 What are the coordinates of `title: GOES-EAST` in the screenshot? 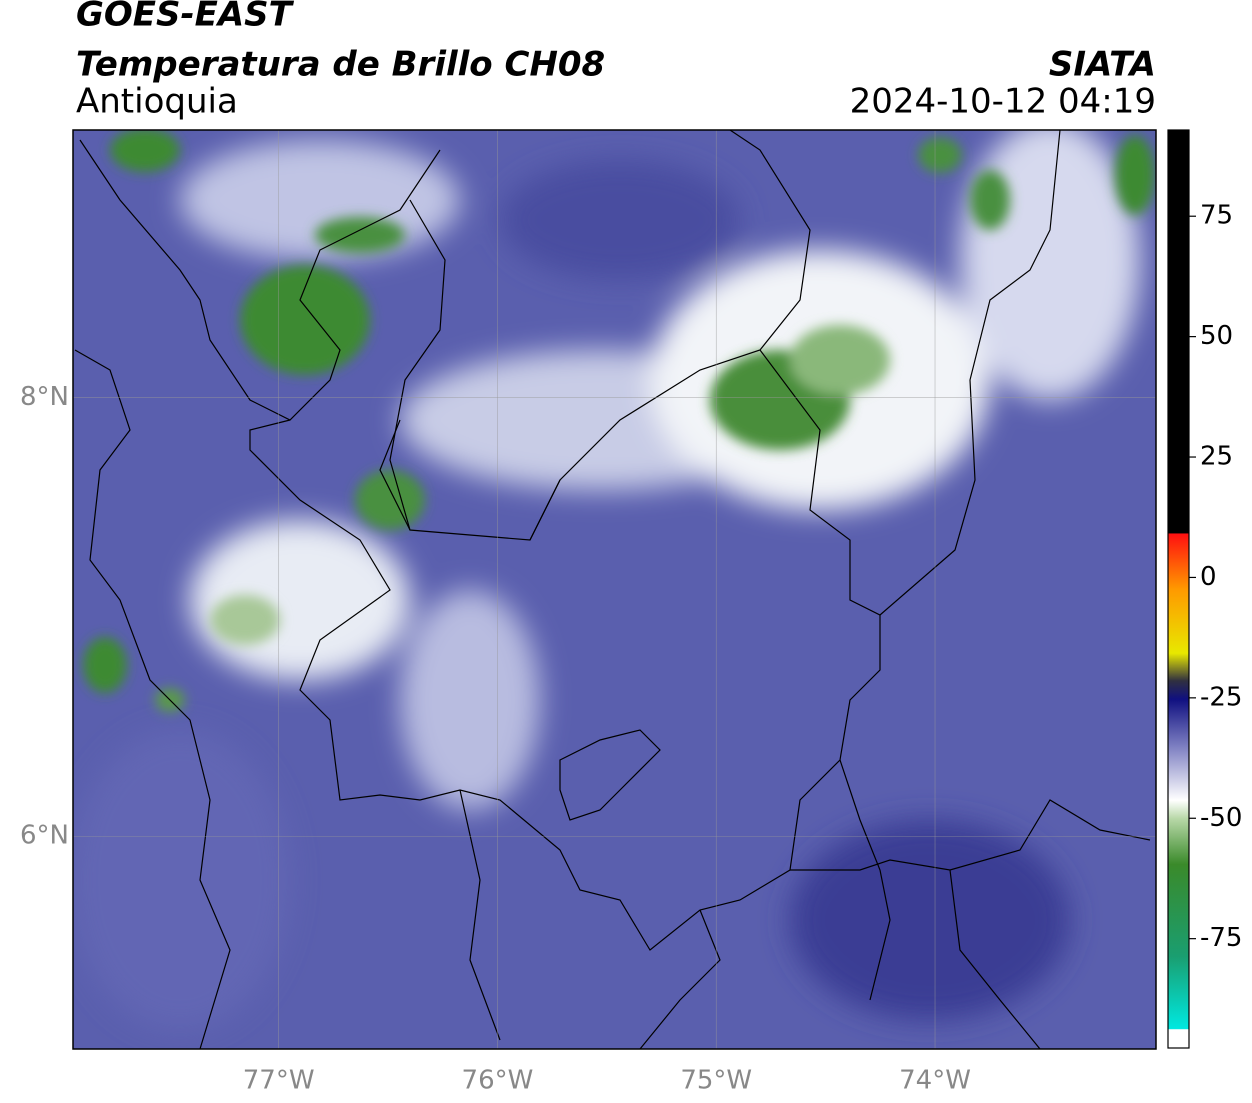 It's located at (185, 17).